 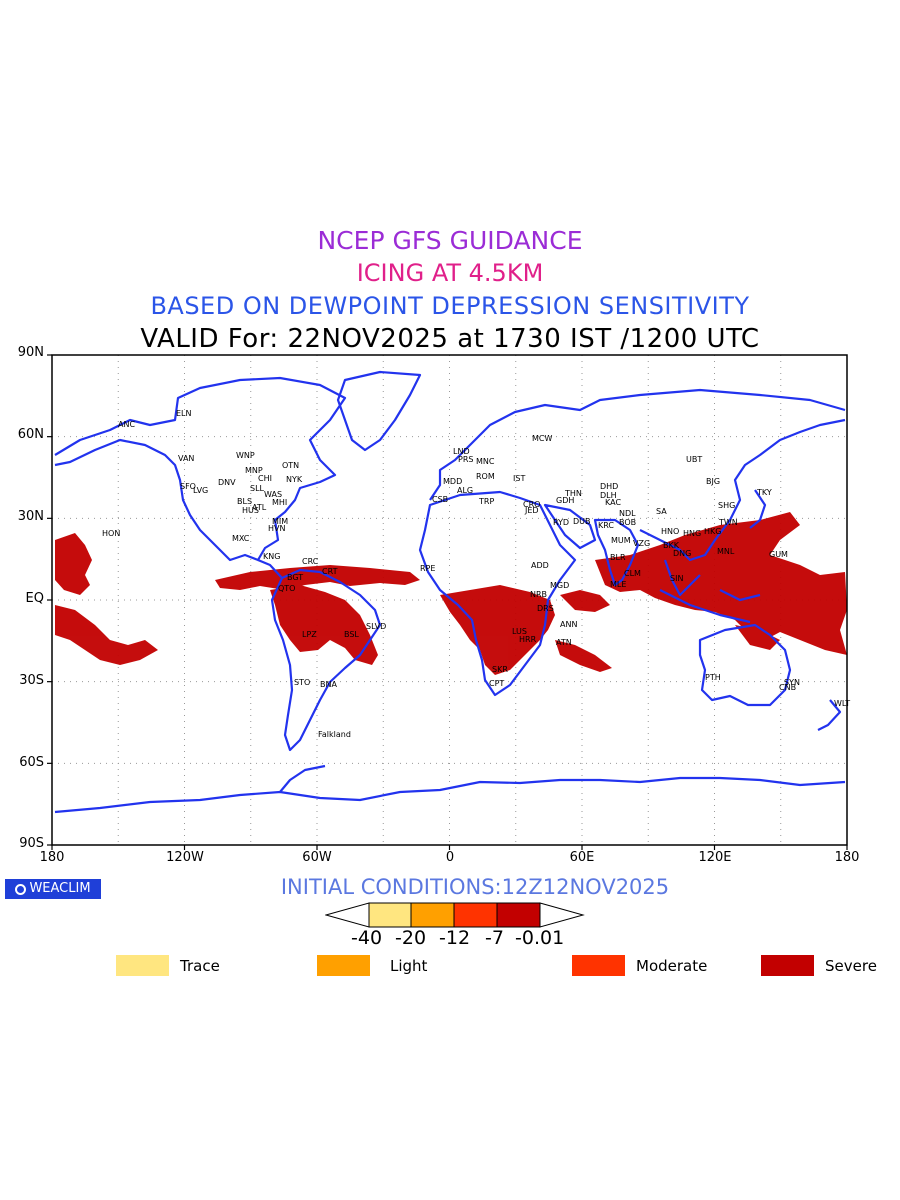 I want to click on severe-icing-areas, so click(x=451, y=593).